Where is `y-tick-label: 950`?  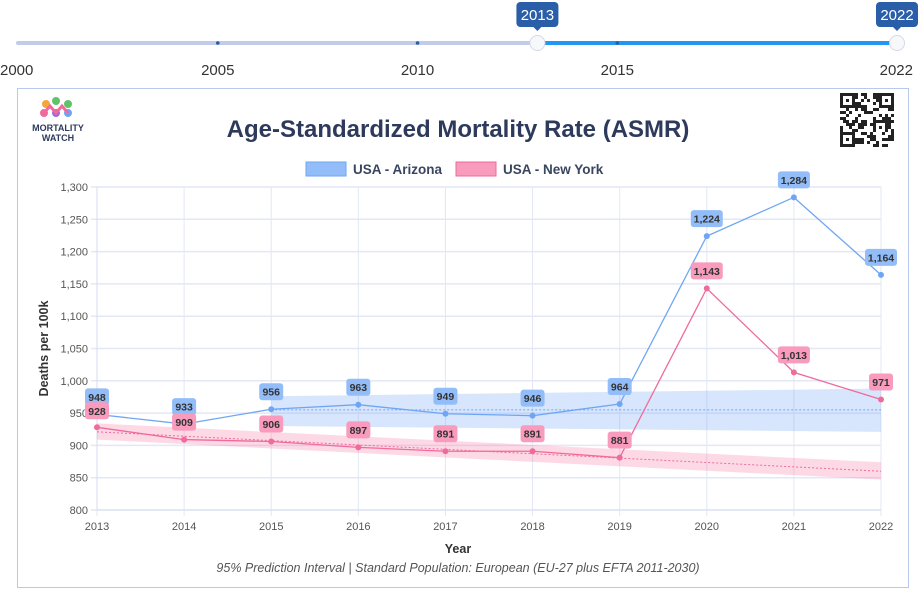
y-tick-label: 950 is located at coordinates (79, 414).